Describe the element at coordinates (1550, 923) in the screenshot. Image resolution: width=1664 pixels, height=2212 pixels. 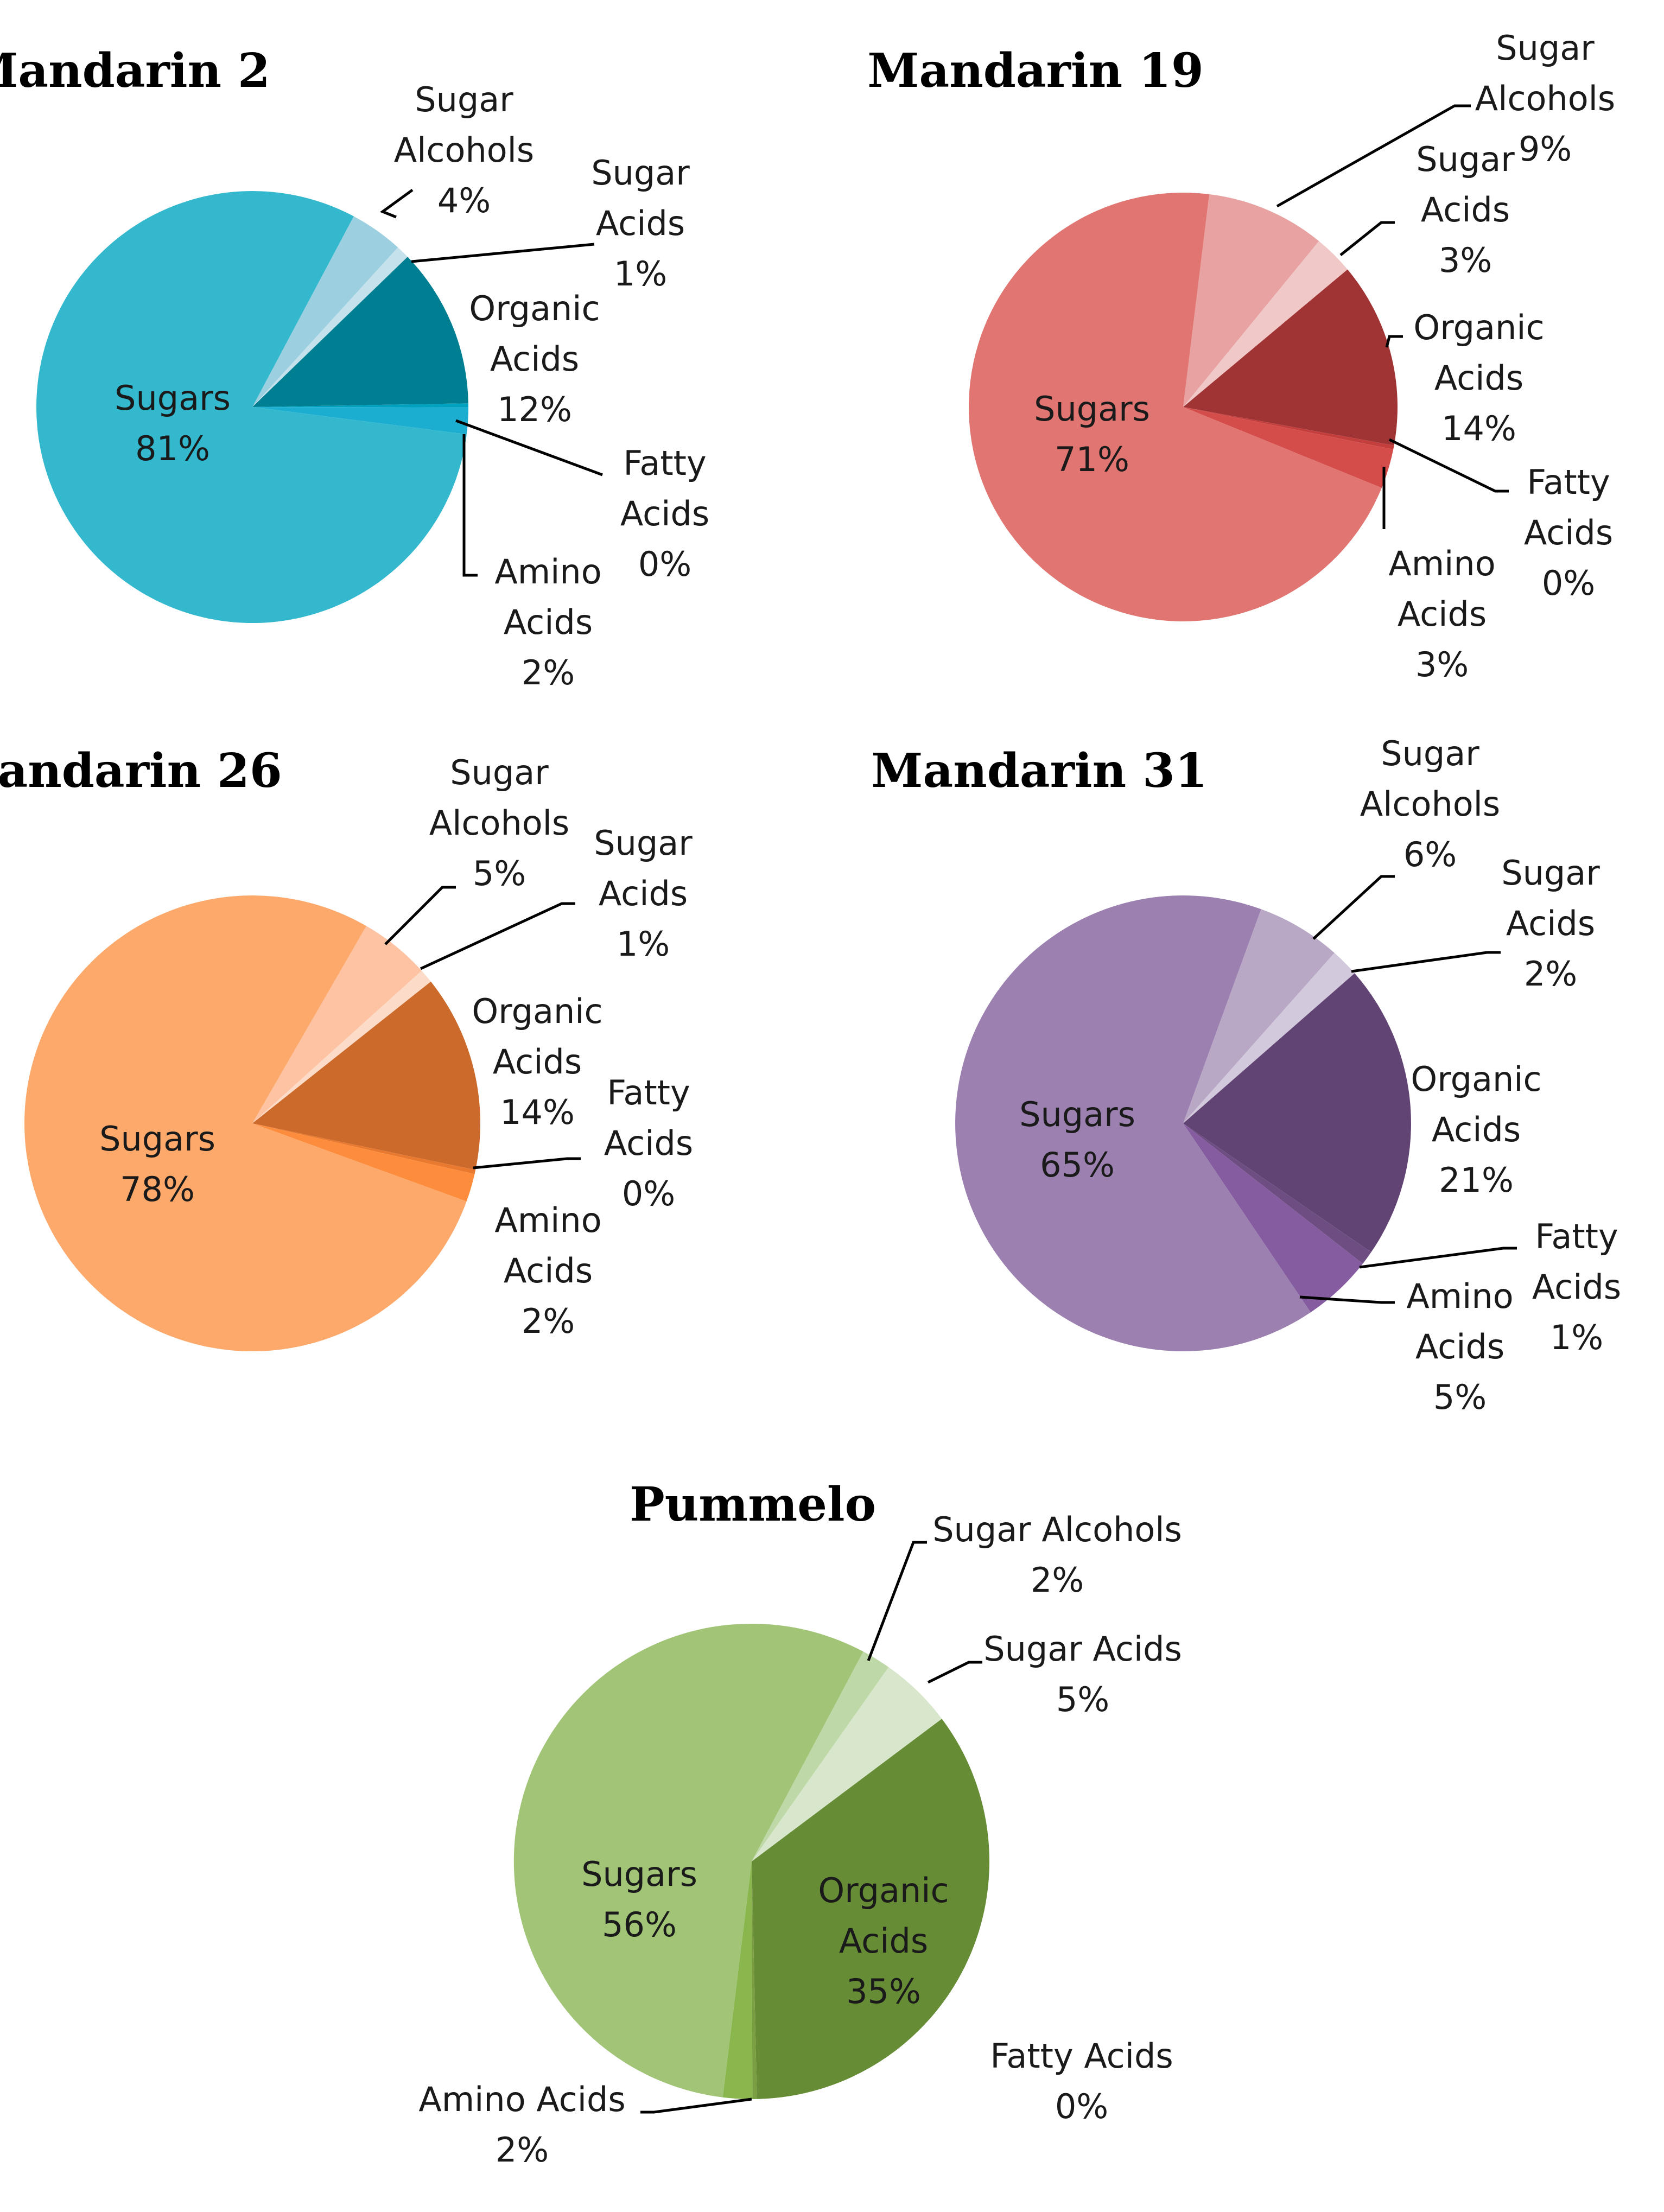
I see `mandarin-31-label-sugar-acids: Sugar Acids 2%` at that location.